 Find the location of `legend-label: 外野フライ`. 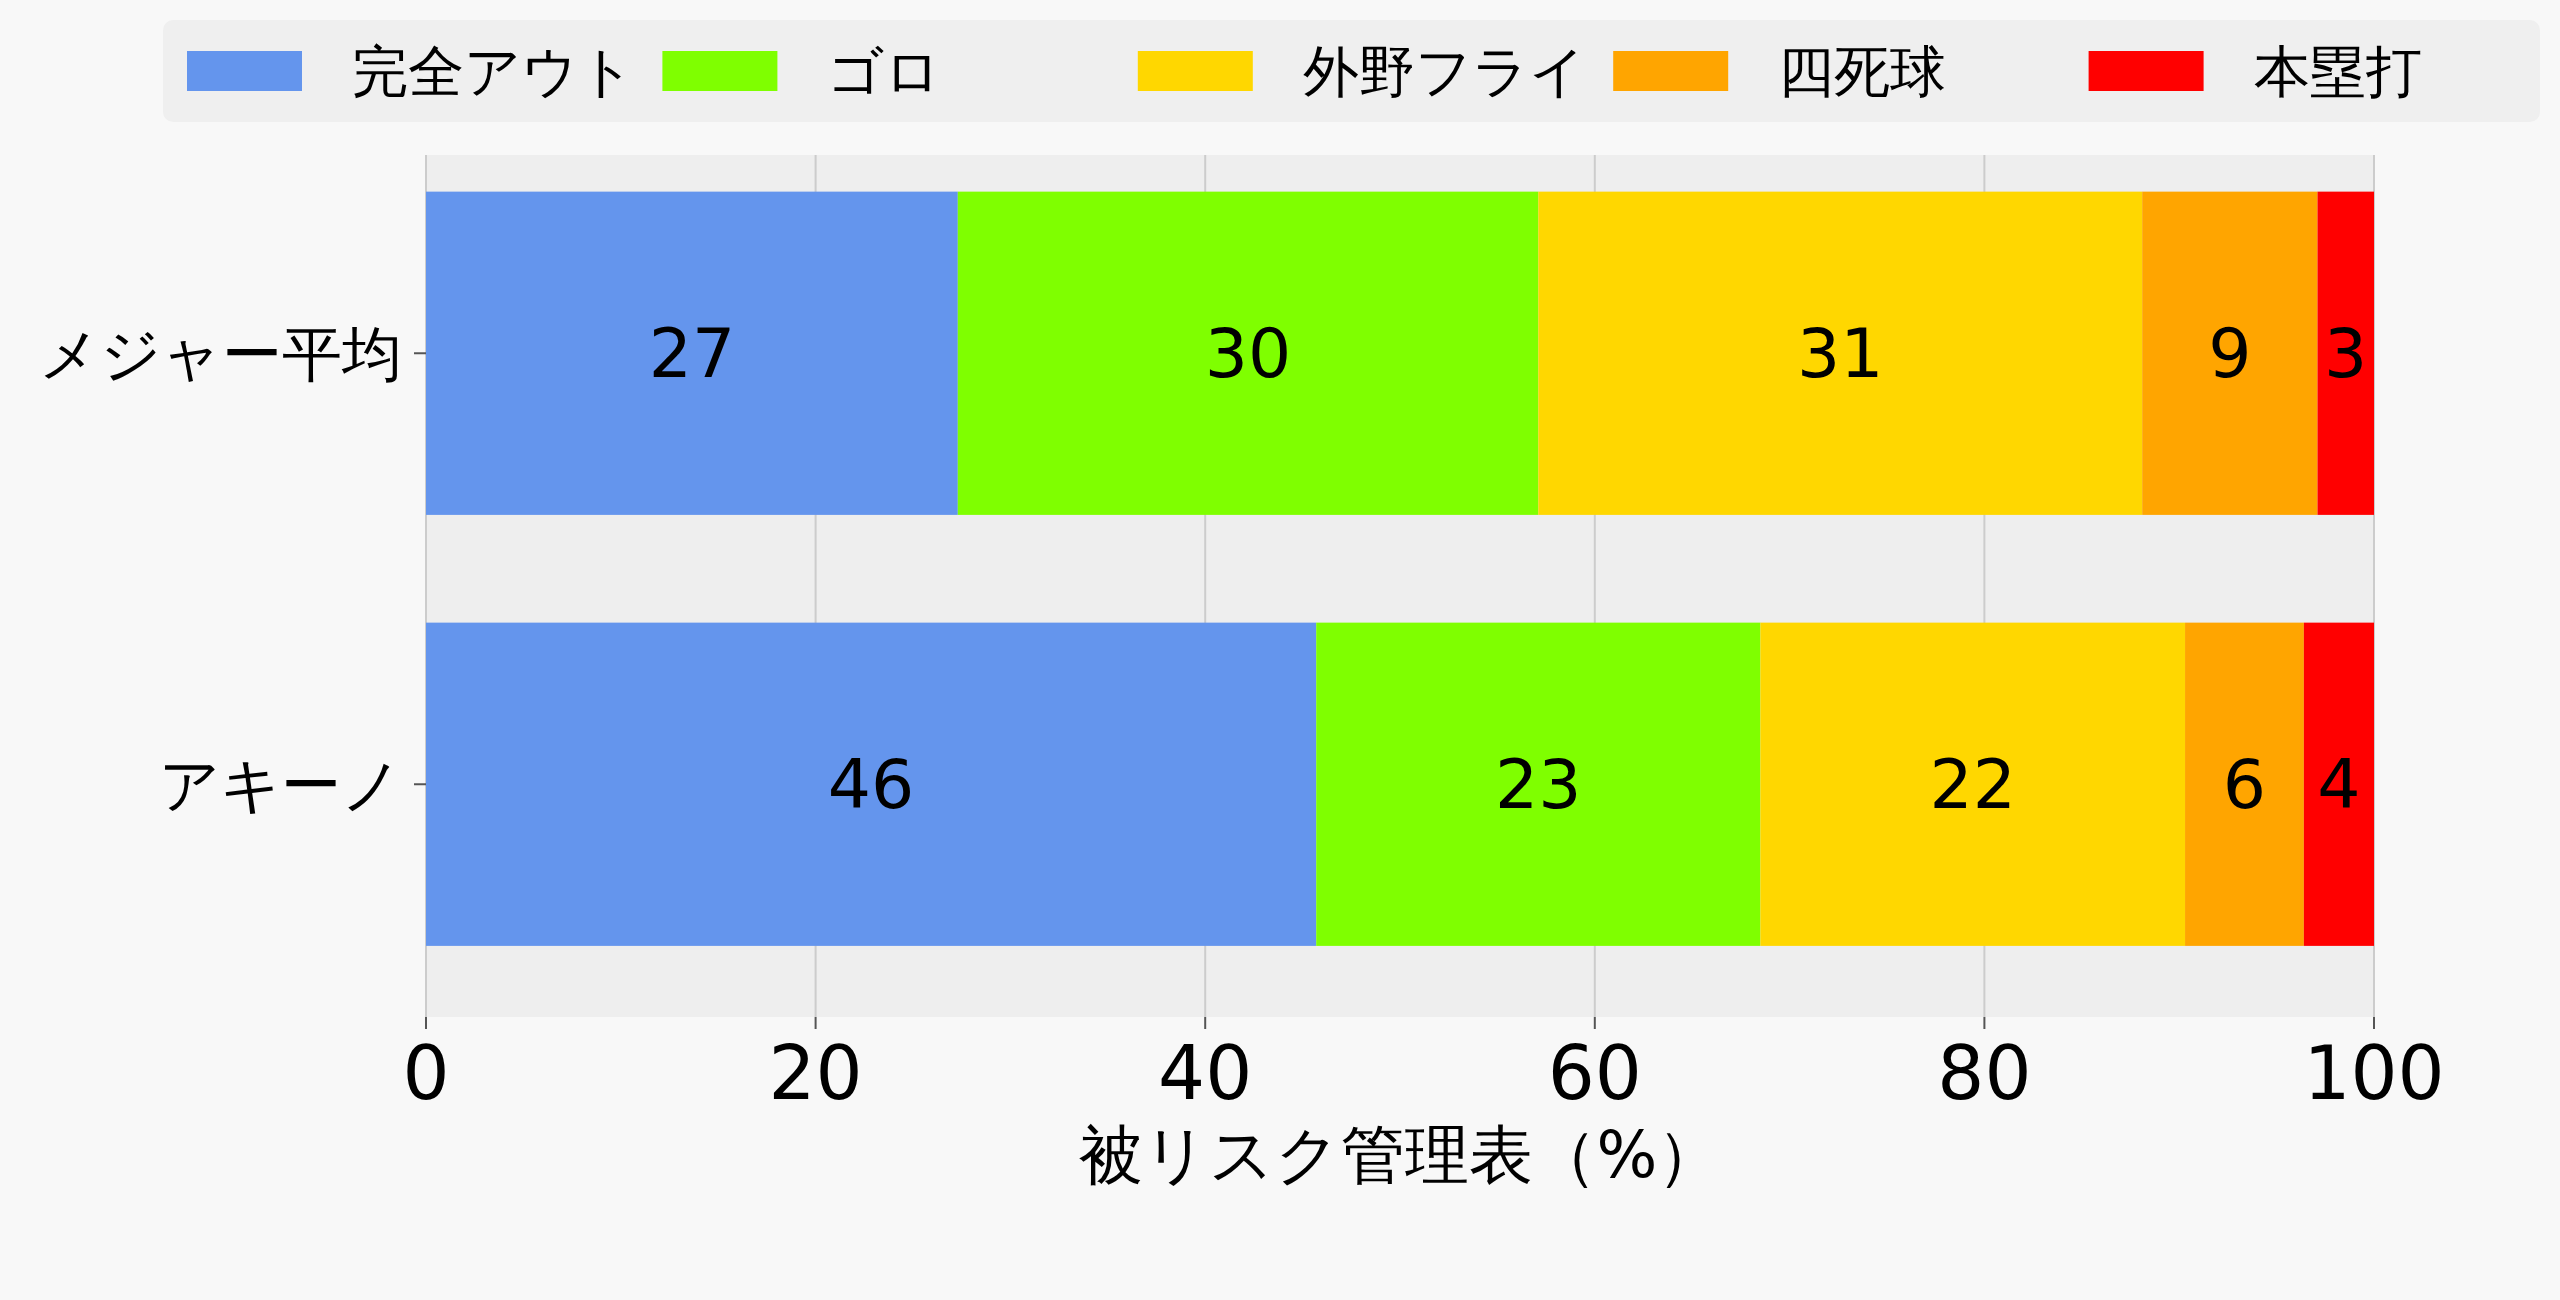

legend-label: 外野フライ is located at coordinates (1444, 71).